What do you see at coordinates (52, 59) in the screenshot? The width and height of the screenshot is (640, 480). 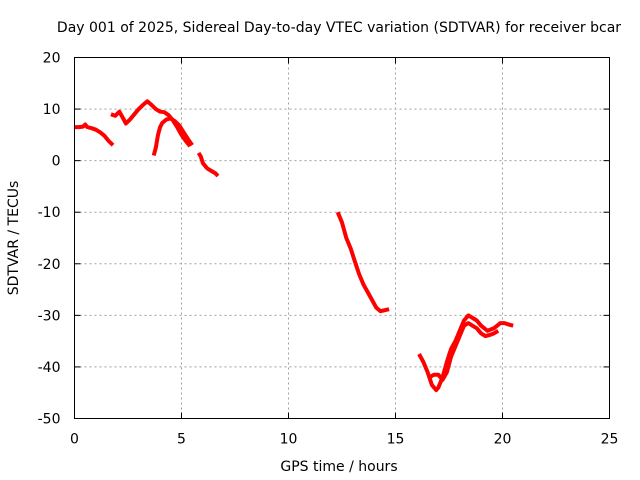 I see `y-tick-label: 20` at bounding box center [52, 59].